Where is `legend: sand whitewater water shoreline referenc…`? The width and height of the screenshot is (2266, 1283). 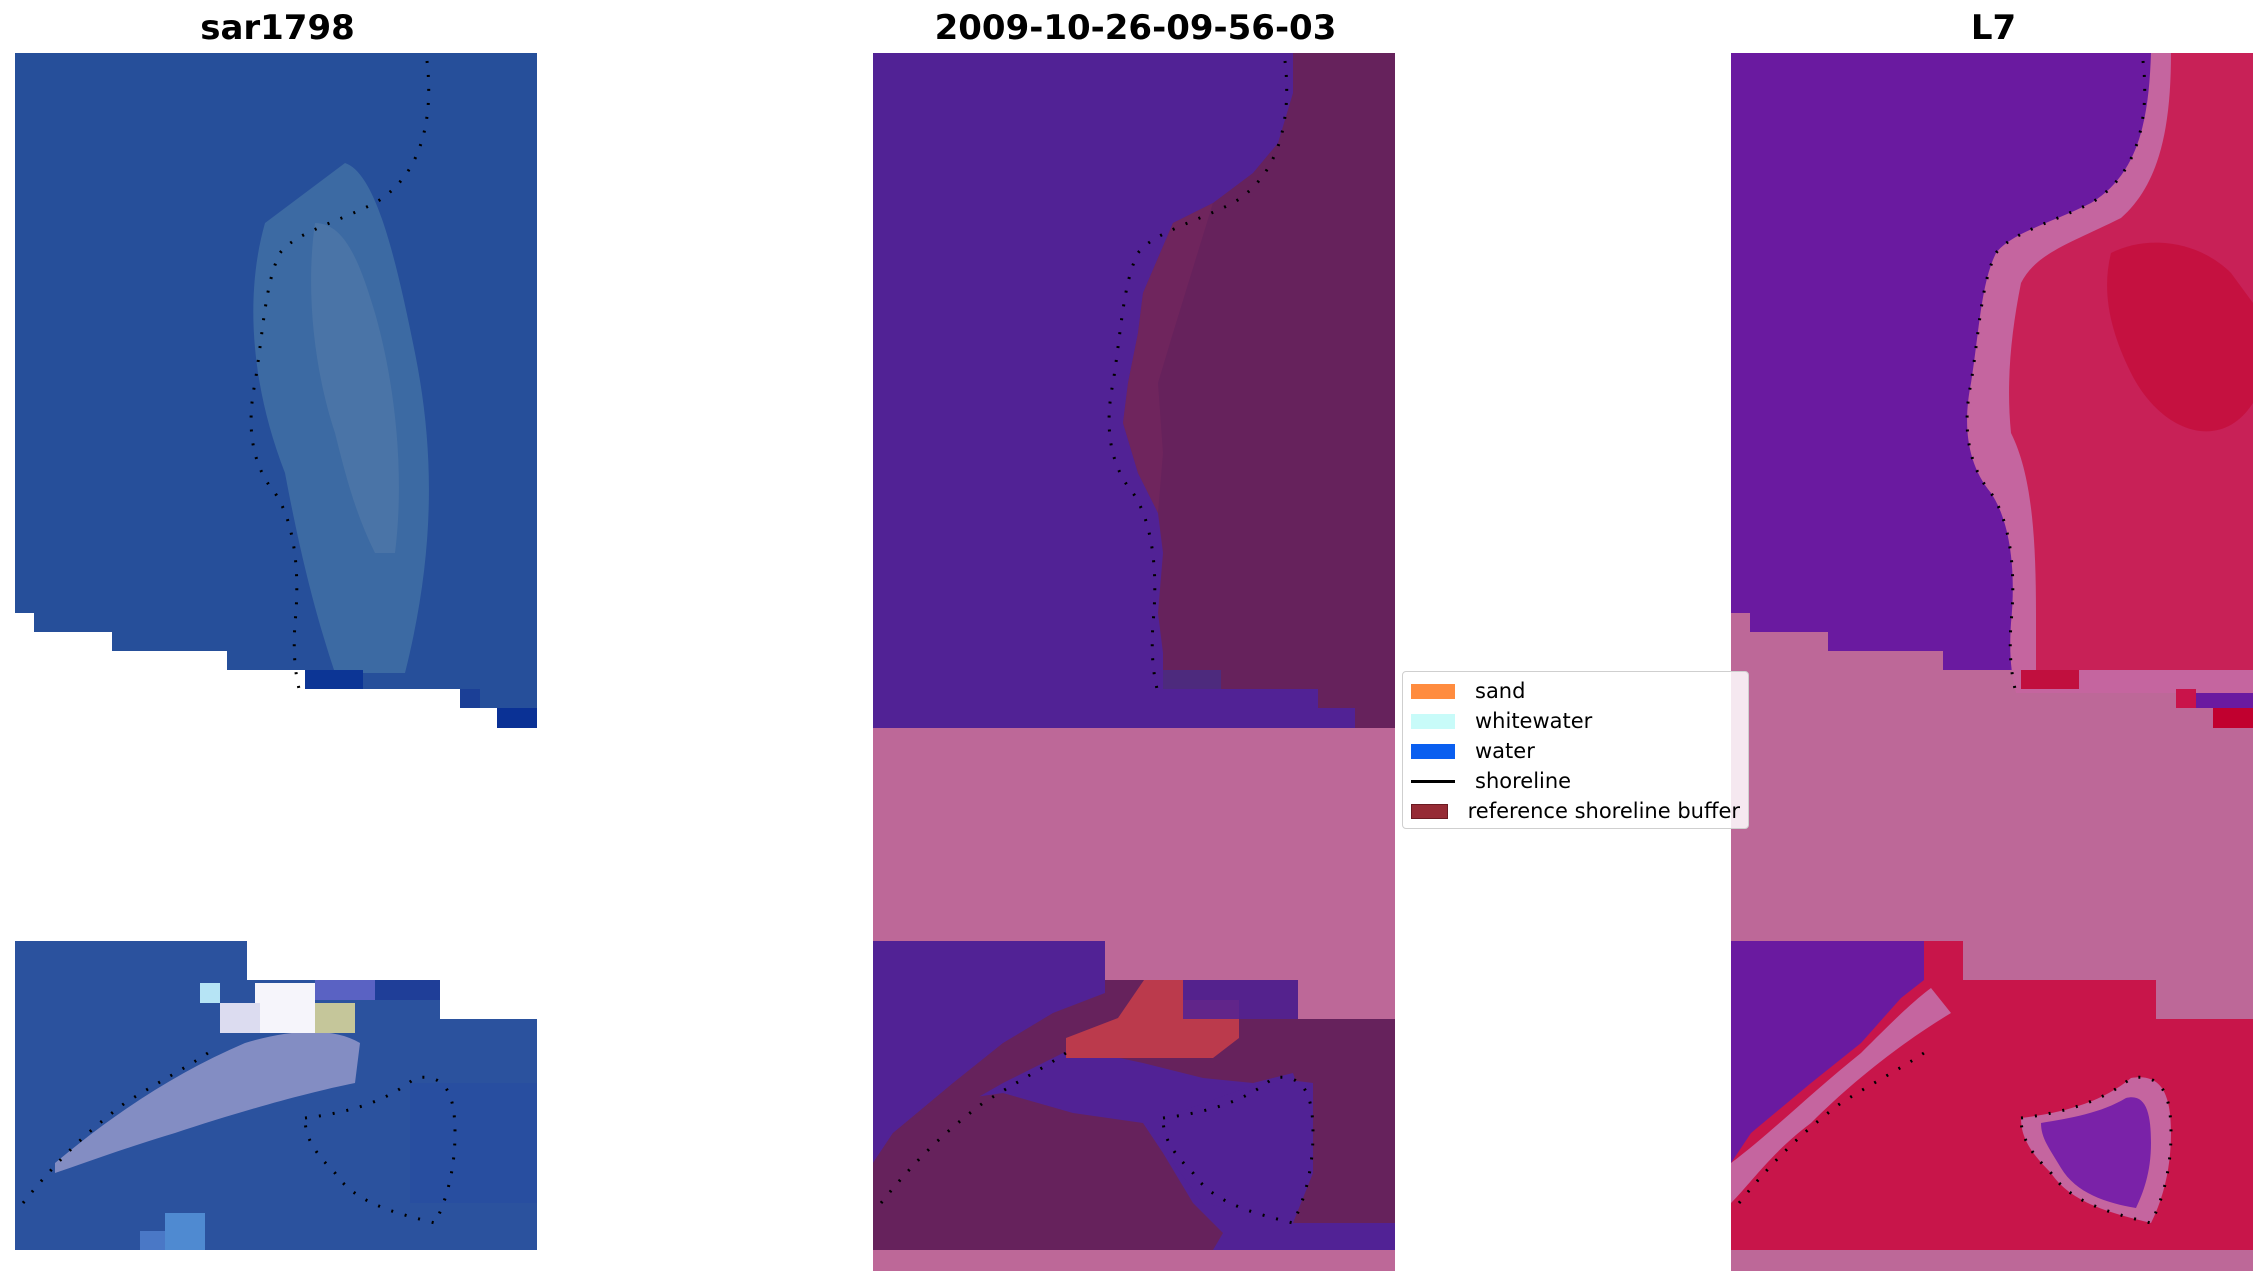 legend: sand whitewater water shoreline referenc… is located at coordinates (1575, 750).